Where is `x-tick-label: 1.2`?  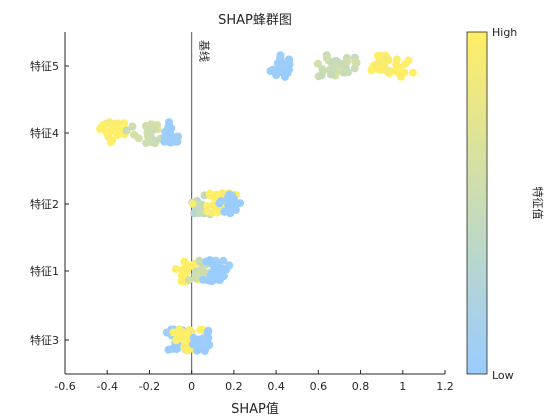 x-tick-label: 1.2 is located at coordinates (445, 386).